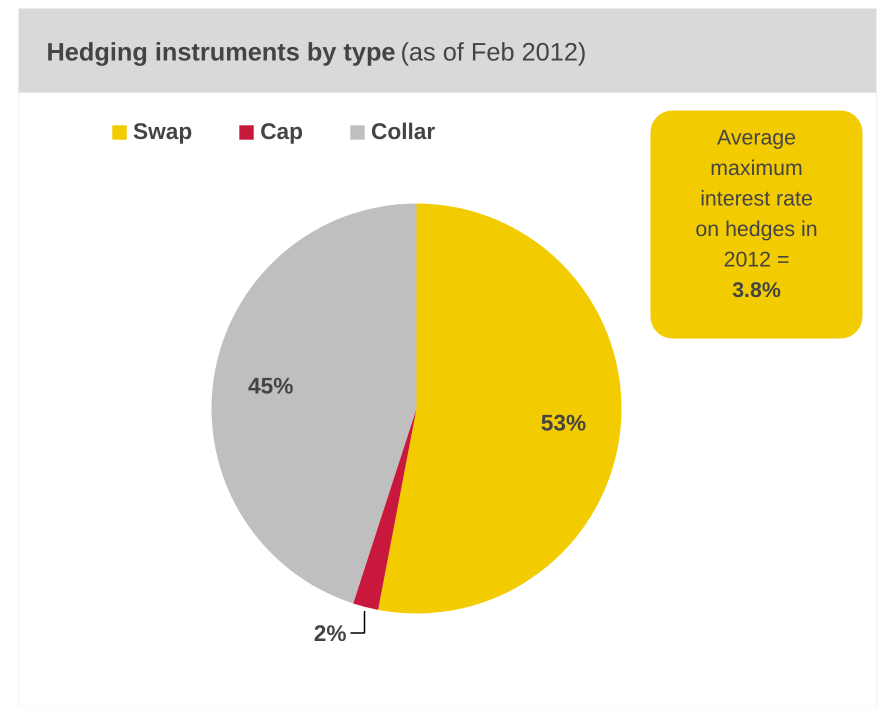 This screenshot has width=883, height=706. I want to click on chart-subtitle: (as of Feb 2012), so click(493, 52).